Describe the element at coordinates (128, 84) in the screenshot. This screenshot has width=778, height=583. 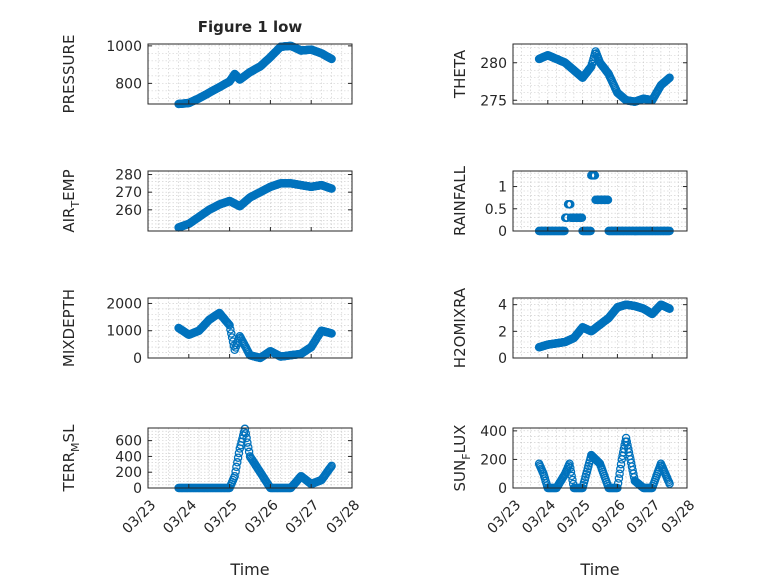
I see `y-tick-label: 800` at that location.